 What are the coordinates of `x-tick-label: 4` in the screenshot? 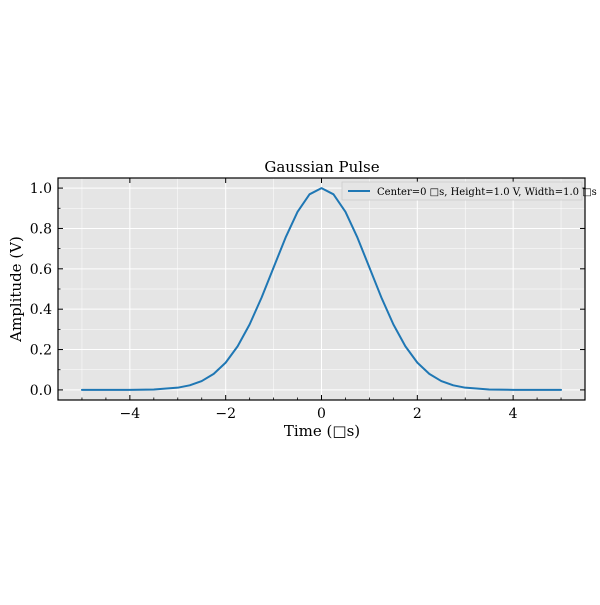 It's located at (513, 414).